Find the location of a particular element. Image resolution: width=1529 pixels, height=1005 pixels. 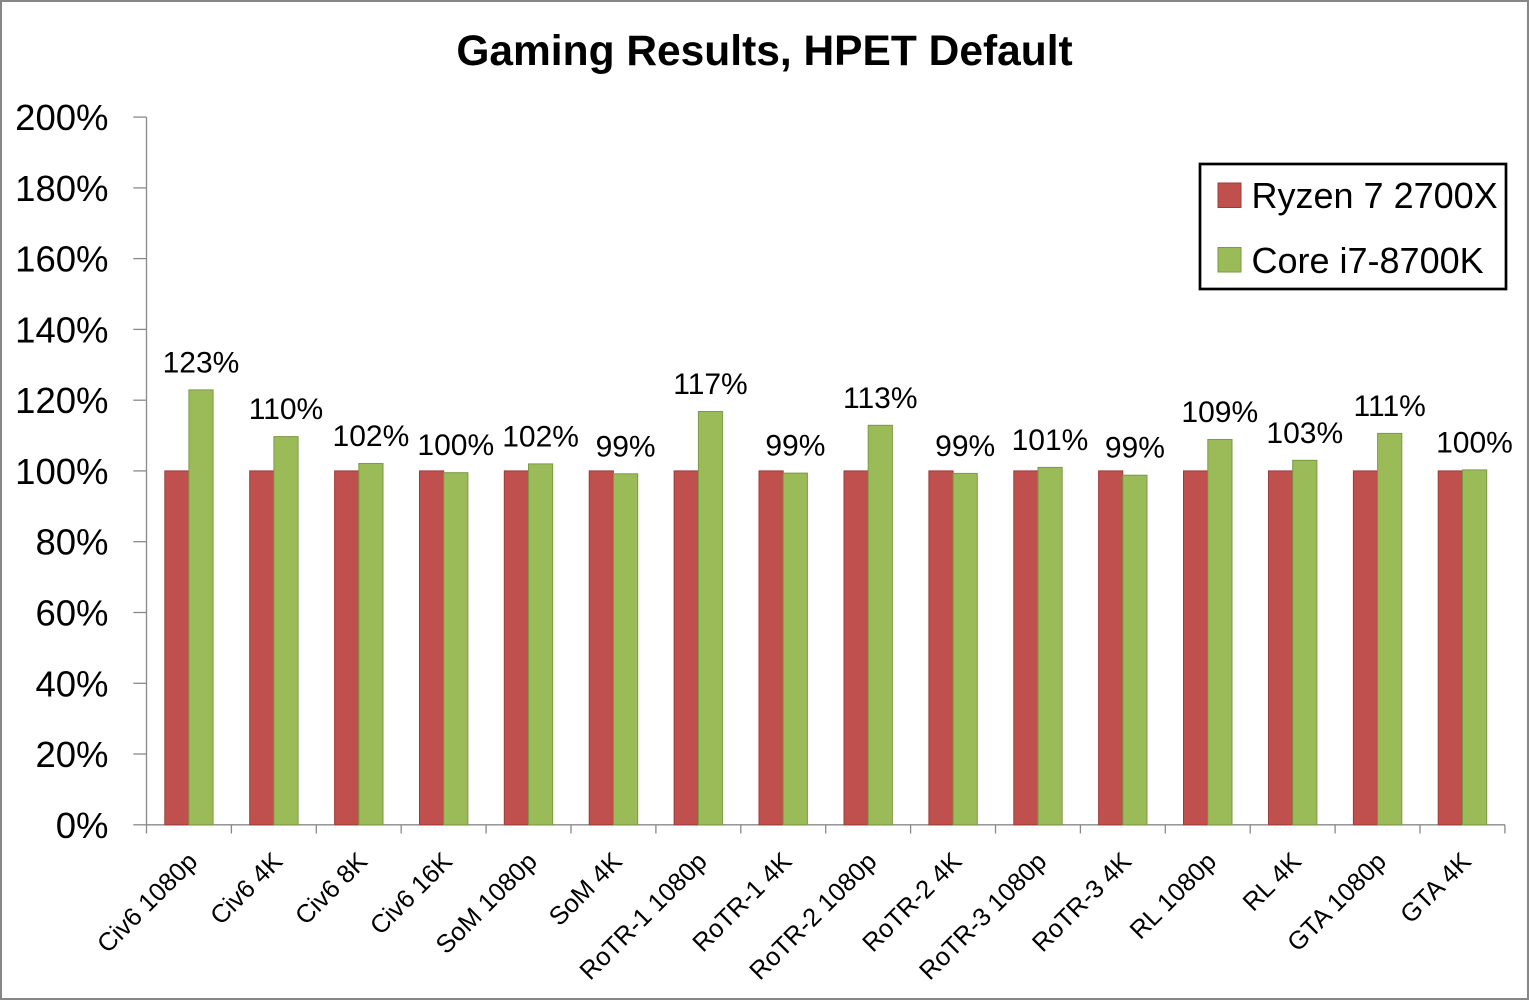

svg-text: 123% is located at coordinates (201, 362).